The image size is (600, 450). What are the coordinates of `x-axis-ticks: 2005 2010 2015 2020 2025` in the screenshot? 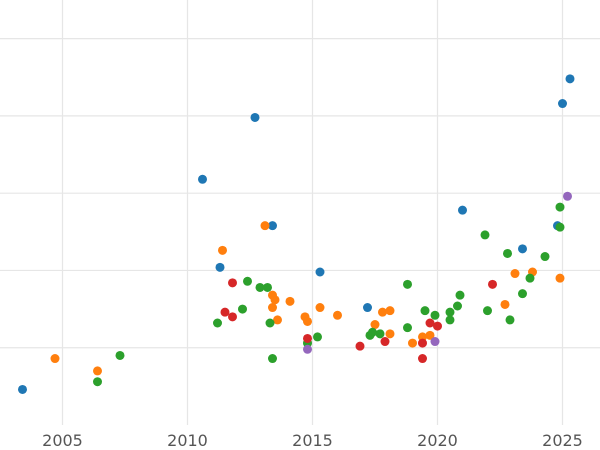 It's located at (312, 440).